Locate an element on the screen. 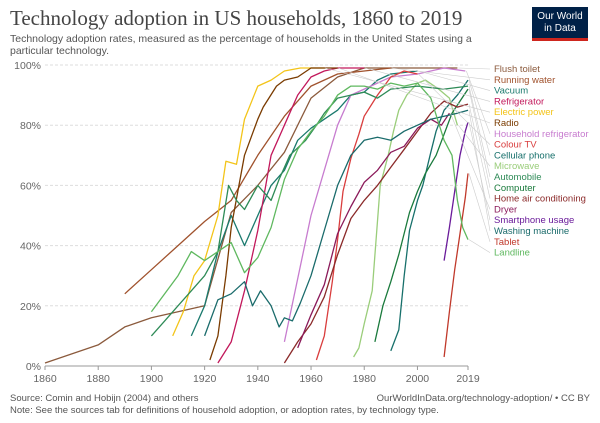 This screenshot has height=423, width=600. legend-connector-running-water is located at coordinates (441, 74).